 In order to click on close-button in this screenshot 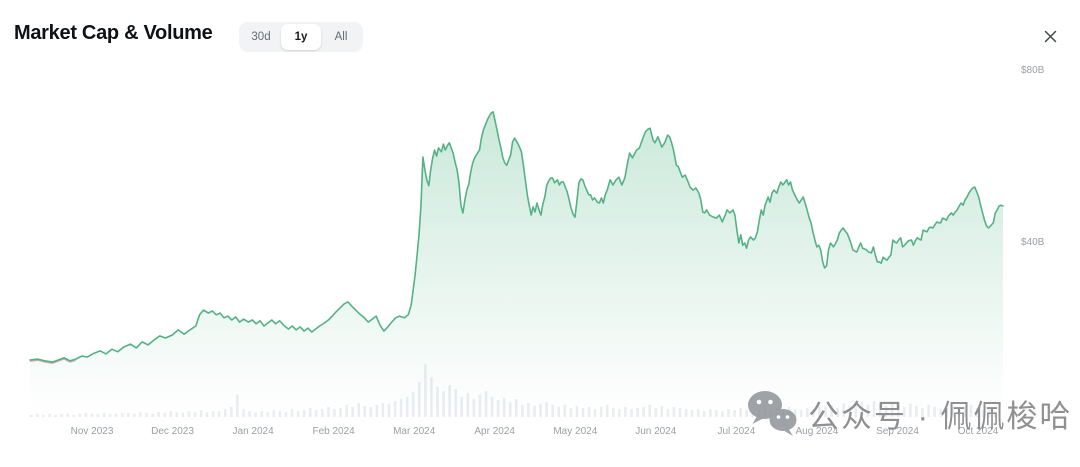, I will do `click(1050, 36)`.